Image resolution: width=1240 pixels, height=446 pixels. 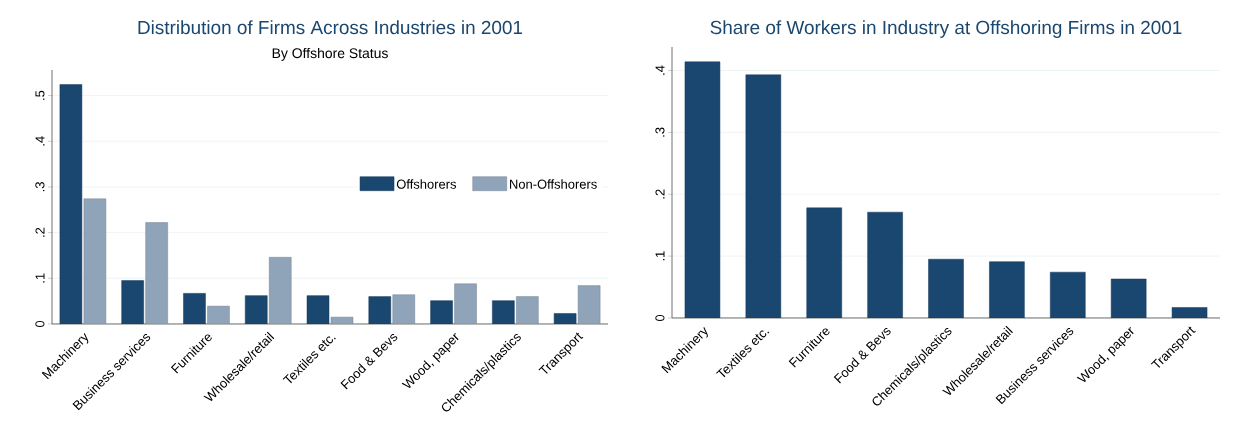 What do you see at coordinates (40, 95) in the screenshot?
I see `y-tick-label: .5` at bounding box center [40, 95].